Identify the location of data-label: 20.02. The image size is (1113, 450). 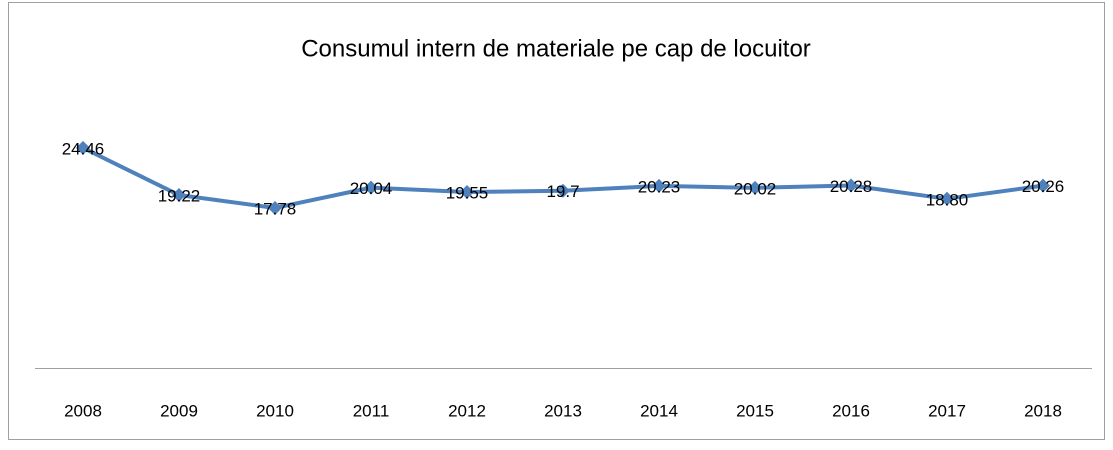
(755, 188).